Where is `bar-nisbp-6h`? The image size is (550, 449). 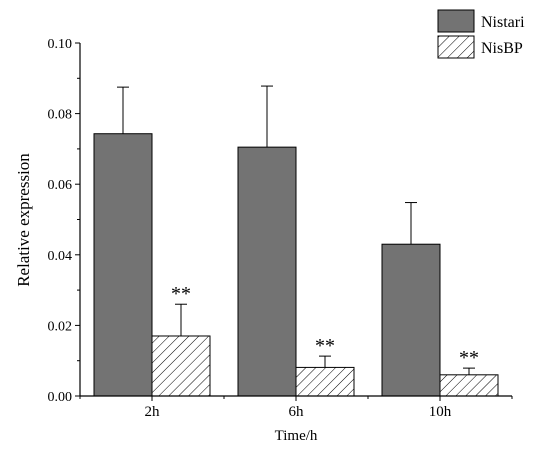 bar-nisbp-6h is located at coordinates (325, 381).